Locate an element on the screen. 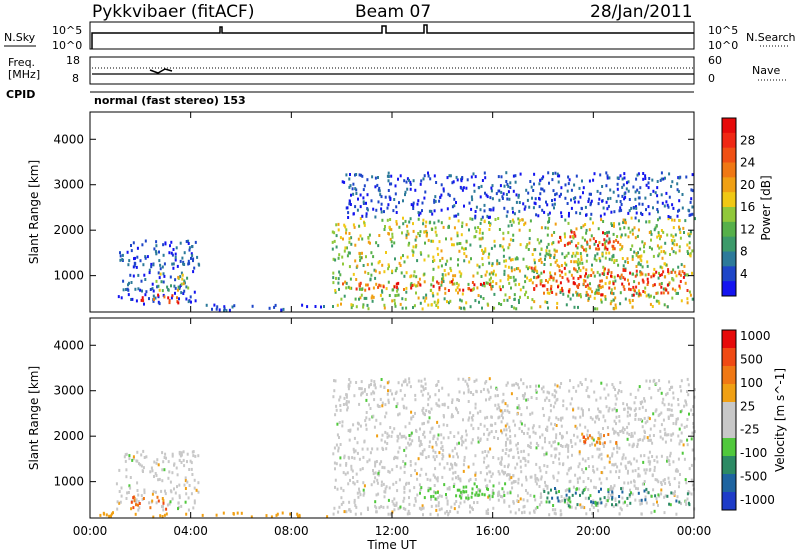 The height and width of the screenshot is (554, 800). colorbar-tick-label: 16 is located at coordinates (747, 207).